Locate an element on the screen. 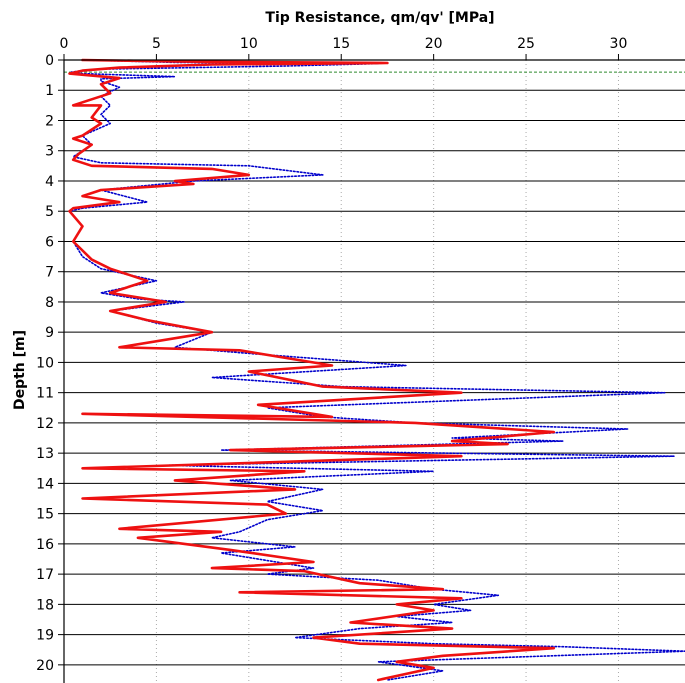 The height and width of the screenshot is (683, 685). y-tick-label: 7 is located at coordinates (49, 273).